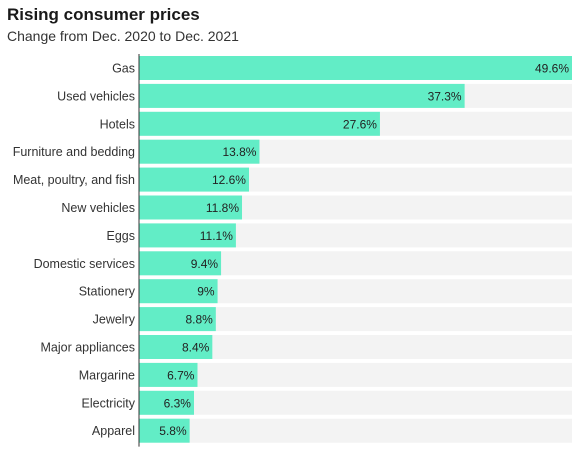 The width and height of the screenshot is (577, 456). Describe the element at coordinates (360, 124) in the screenshot. I see `value-label: 27.6%` at that location.